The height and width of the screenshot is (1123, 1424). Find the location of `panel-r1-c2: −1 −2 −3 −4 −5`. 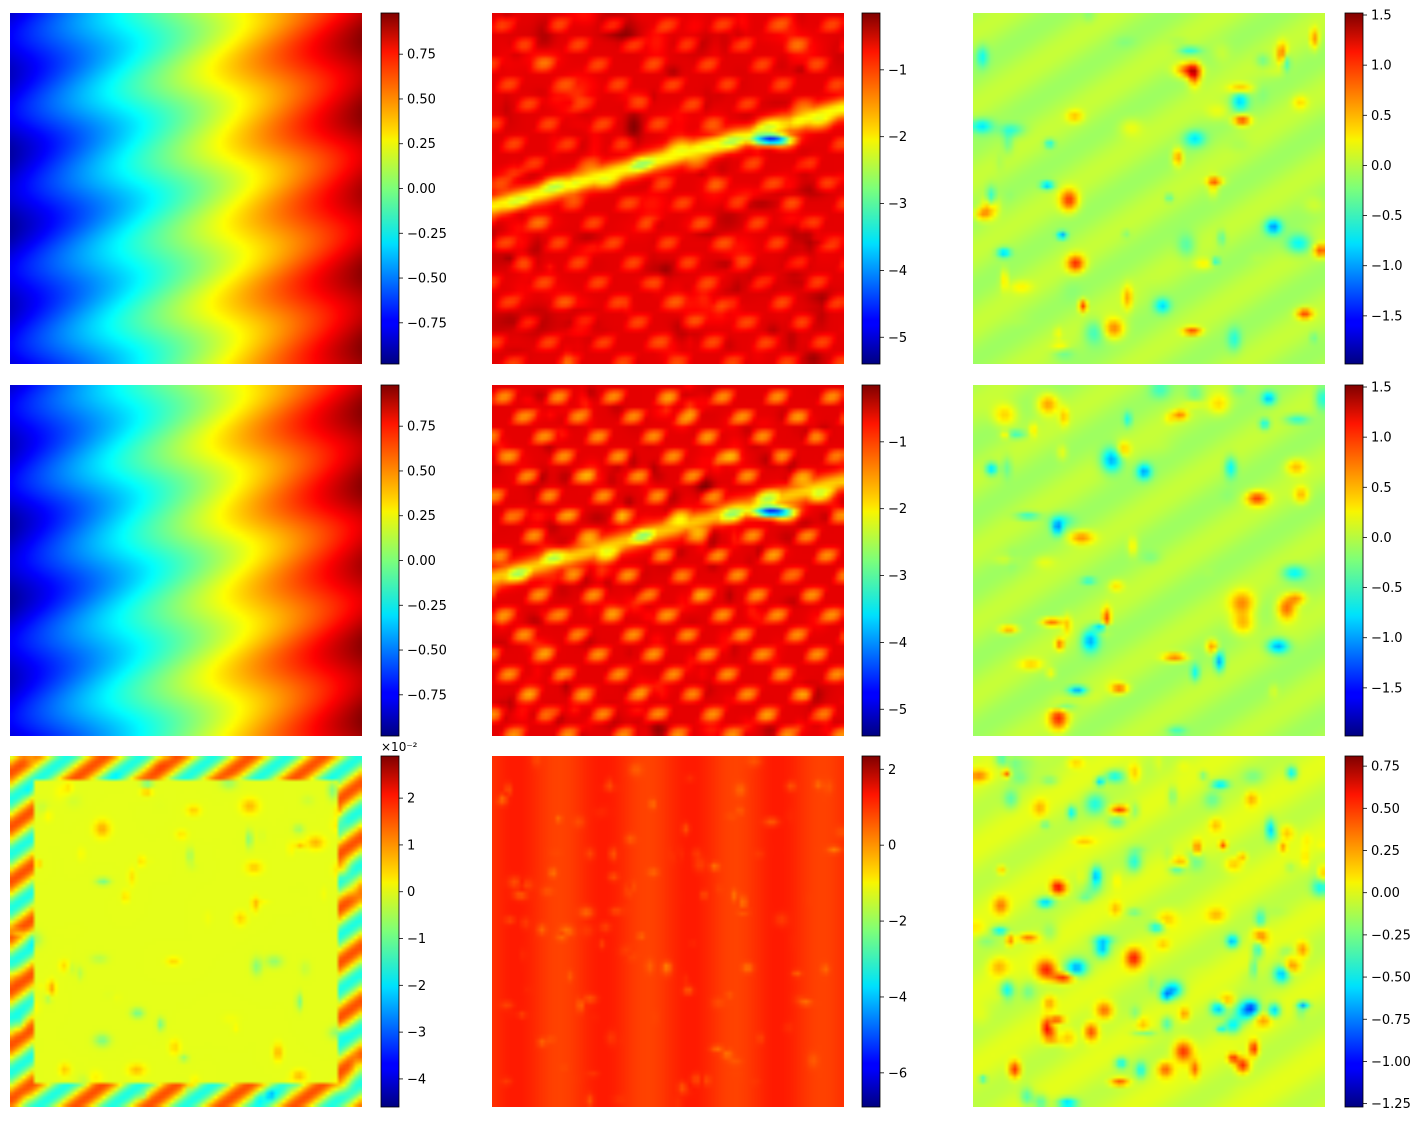

panel-r1-c2: −1 −2 −3 −4 −5 is located at coordinates (699, 188).